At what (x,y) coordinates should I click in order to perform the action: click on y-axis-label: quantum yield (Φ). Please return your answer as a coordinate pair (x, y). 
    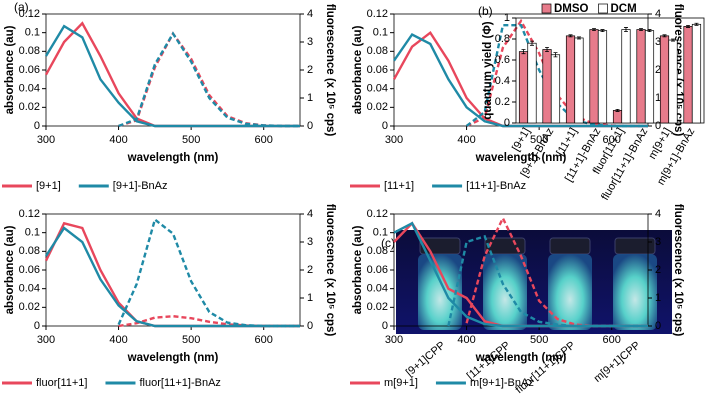
    Looking at the image, I should click on (488, 70).